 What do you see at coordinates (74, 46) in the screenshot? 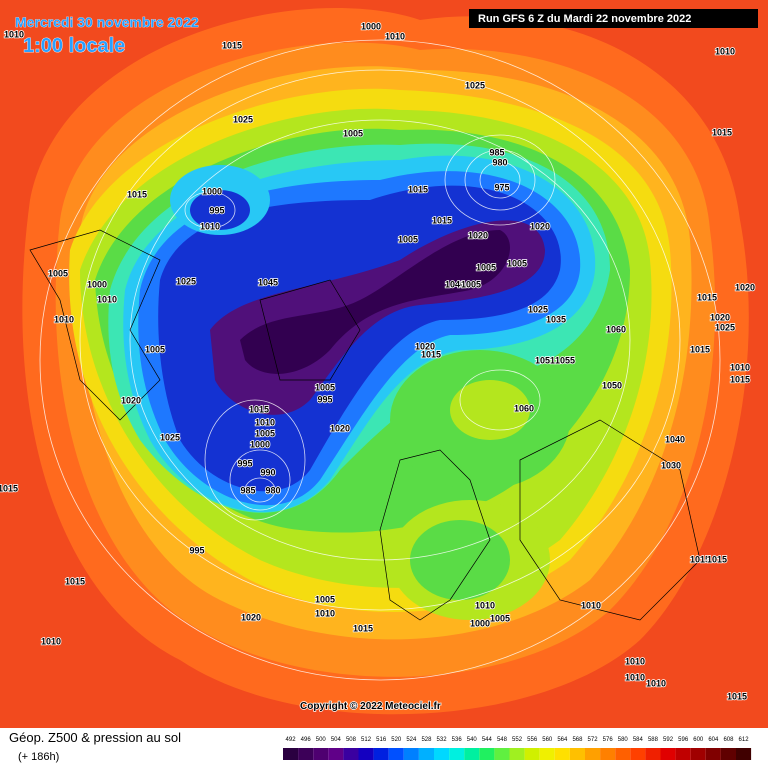
I see `forecast-time: 1:00 locale` at bounding box center [74, 46].